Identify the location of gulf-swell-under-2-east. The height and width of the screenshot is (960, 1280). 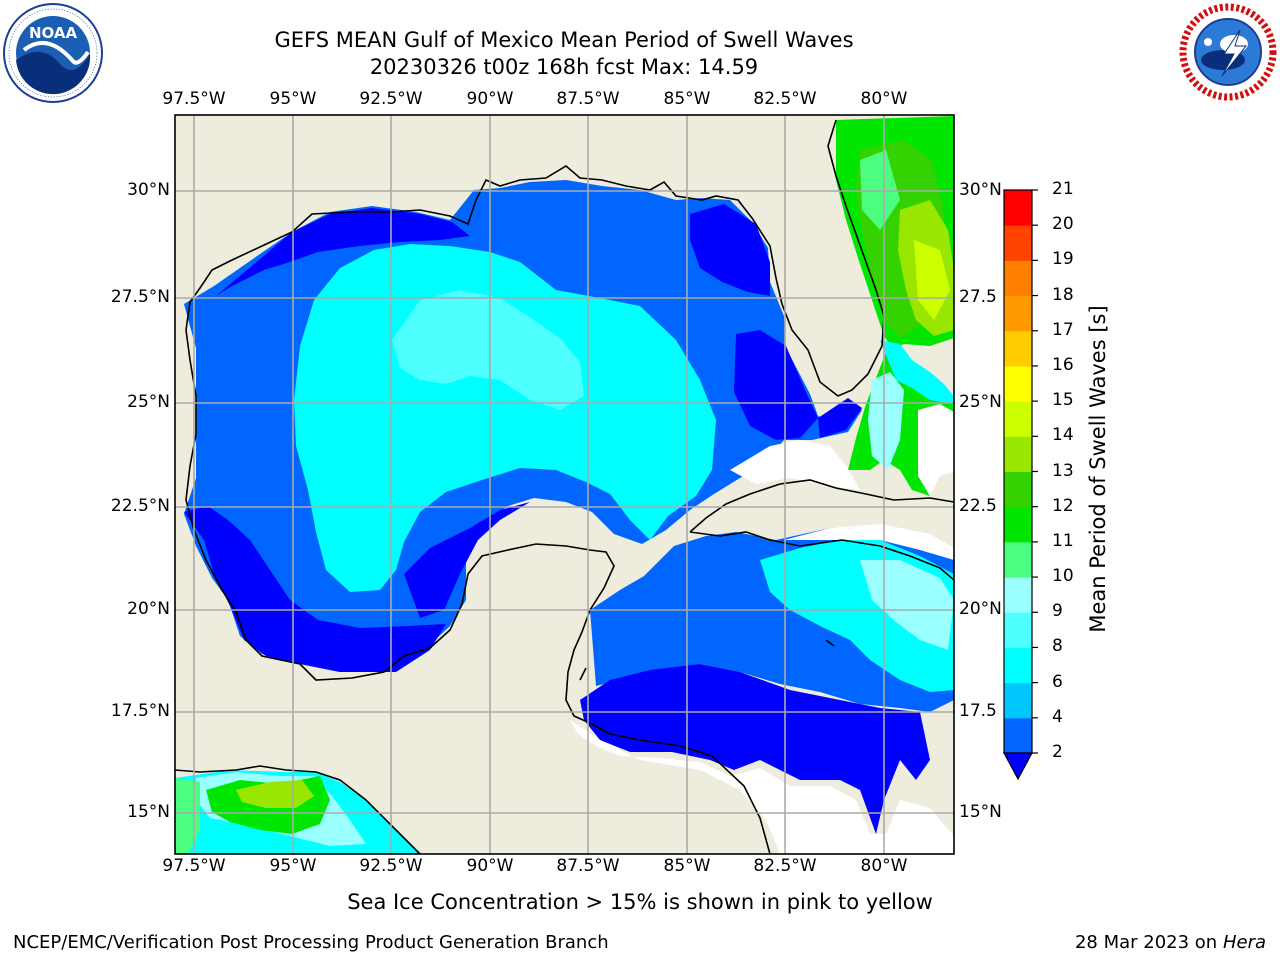
(730, 250).